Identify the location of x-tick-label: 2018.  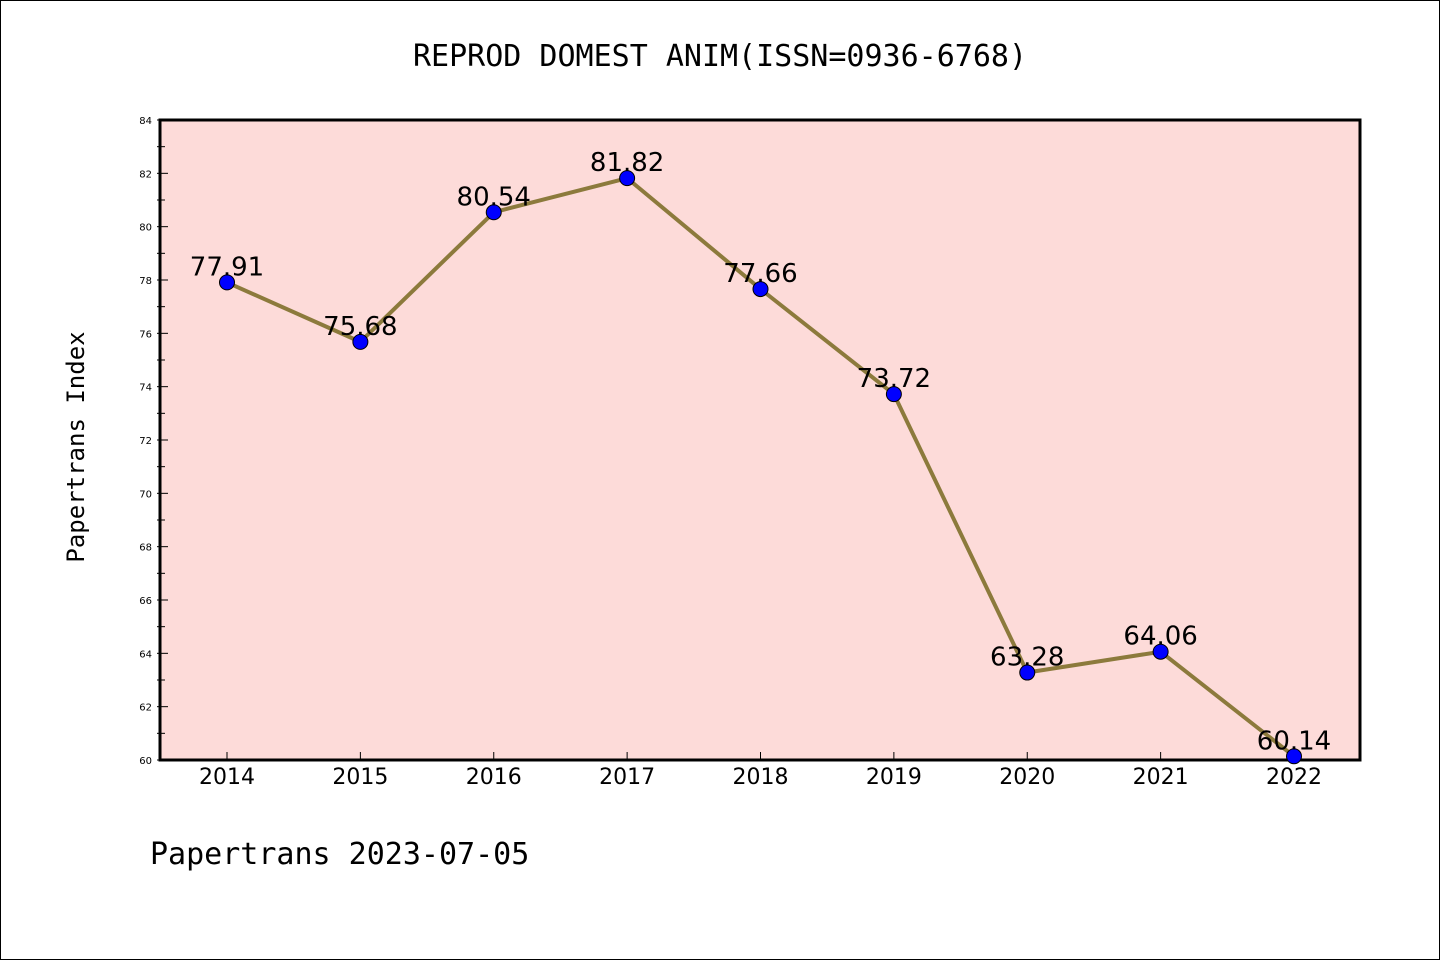
(761, 777).